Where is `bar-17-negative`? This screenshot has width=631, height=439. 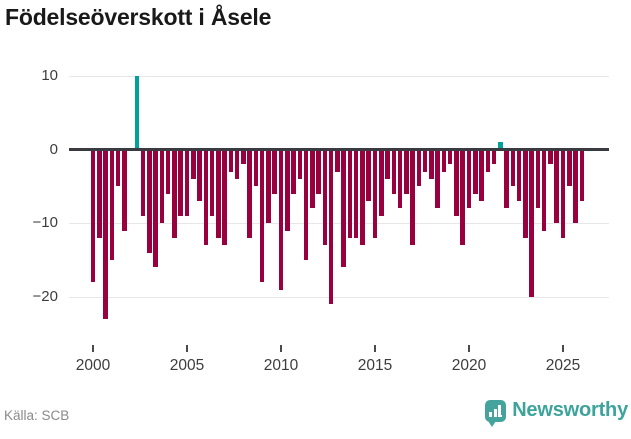 bar-17-negative is located at coordinates (199, 176).